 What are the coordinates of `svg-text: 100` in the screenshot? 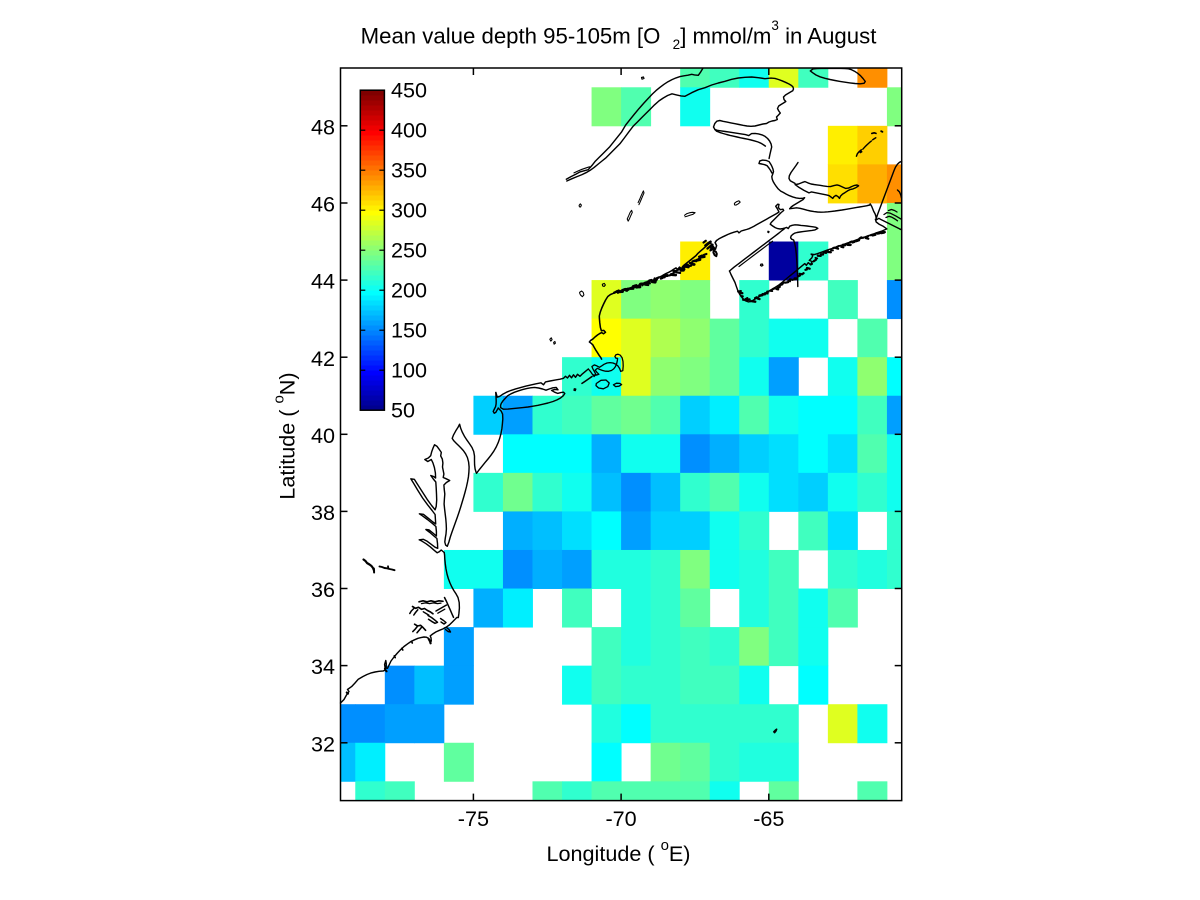 It's located at (409, 370).